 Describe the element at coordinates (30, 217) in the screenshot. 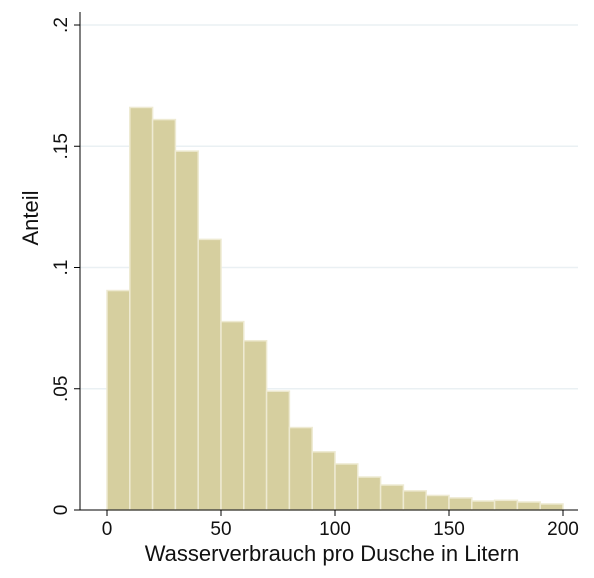

I see `y-axis-label: Anteil` at that location.